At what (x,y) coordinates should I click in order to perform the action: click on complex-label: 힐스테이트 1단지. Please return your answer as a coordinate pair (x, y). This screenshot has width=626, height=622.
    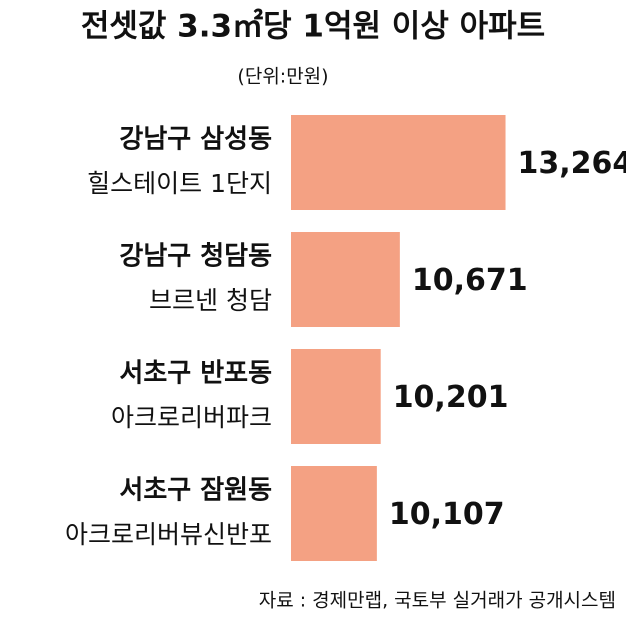
    Looking at the image, I should click on (179, 183).